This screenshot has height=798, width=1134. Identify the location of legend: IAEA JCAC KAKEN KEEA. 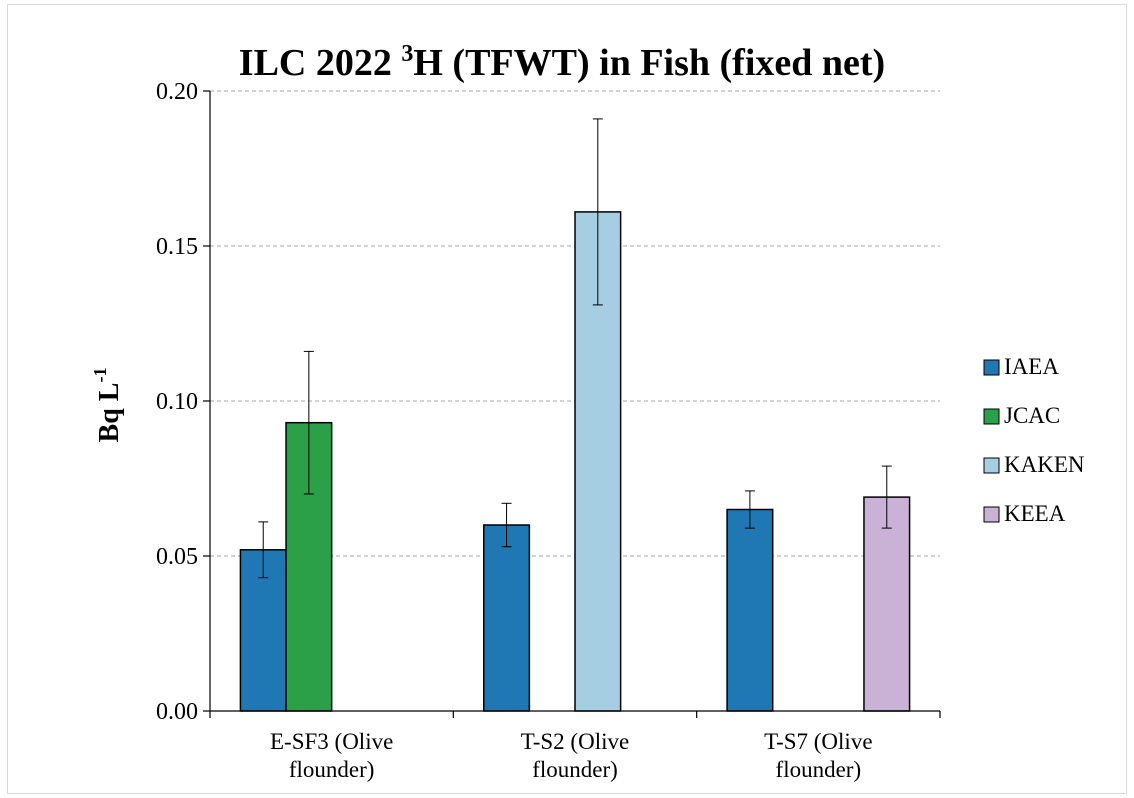
(1034, 440).